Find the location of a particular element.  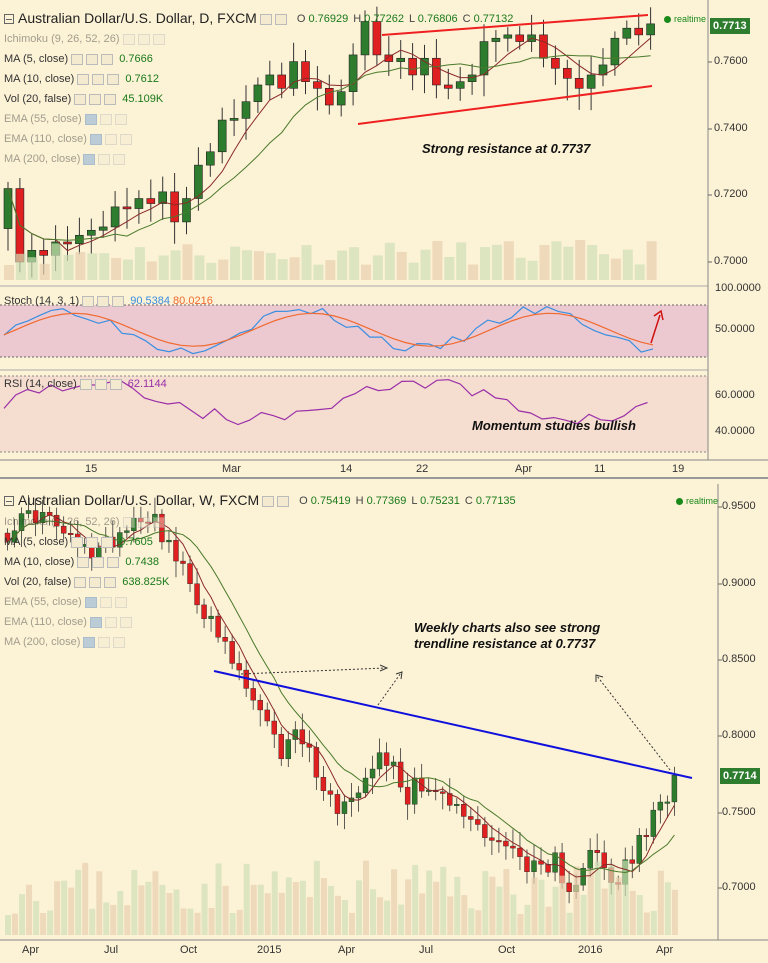

weekly-price-tag: 0.7714 is located at coordinates (740, 776).